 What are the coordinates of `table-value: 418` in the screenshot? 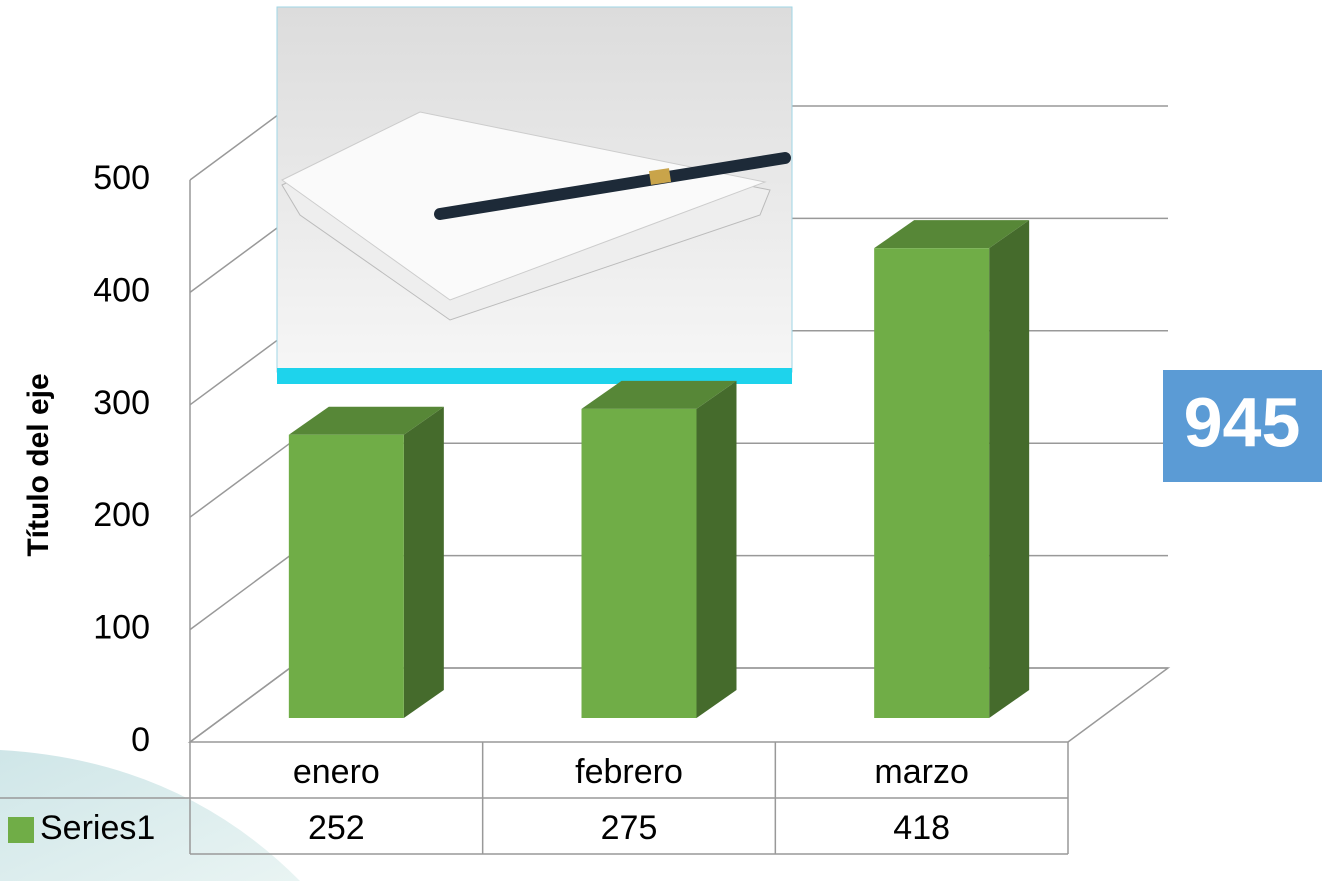 It's located at (921, 828).